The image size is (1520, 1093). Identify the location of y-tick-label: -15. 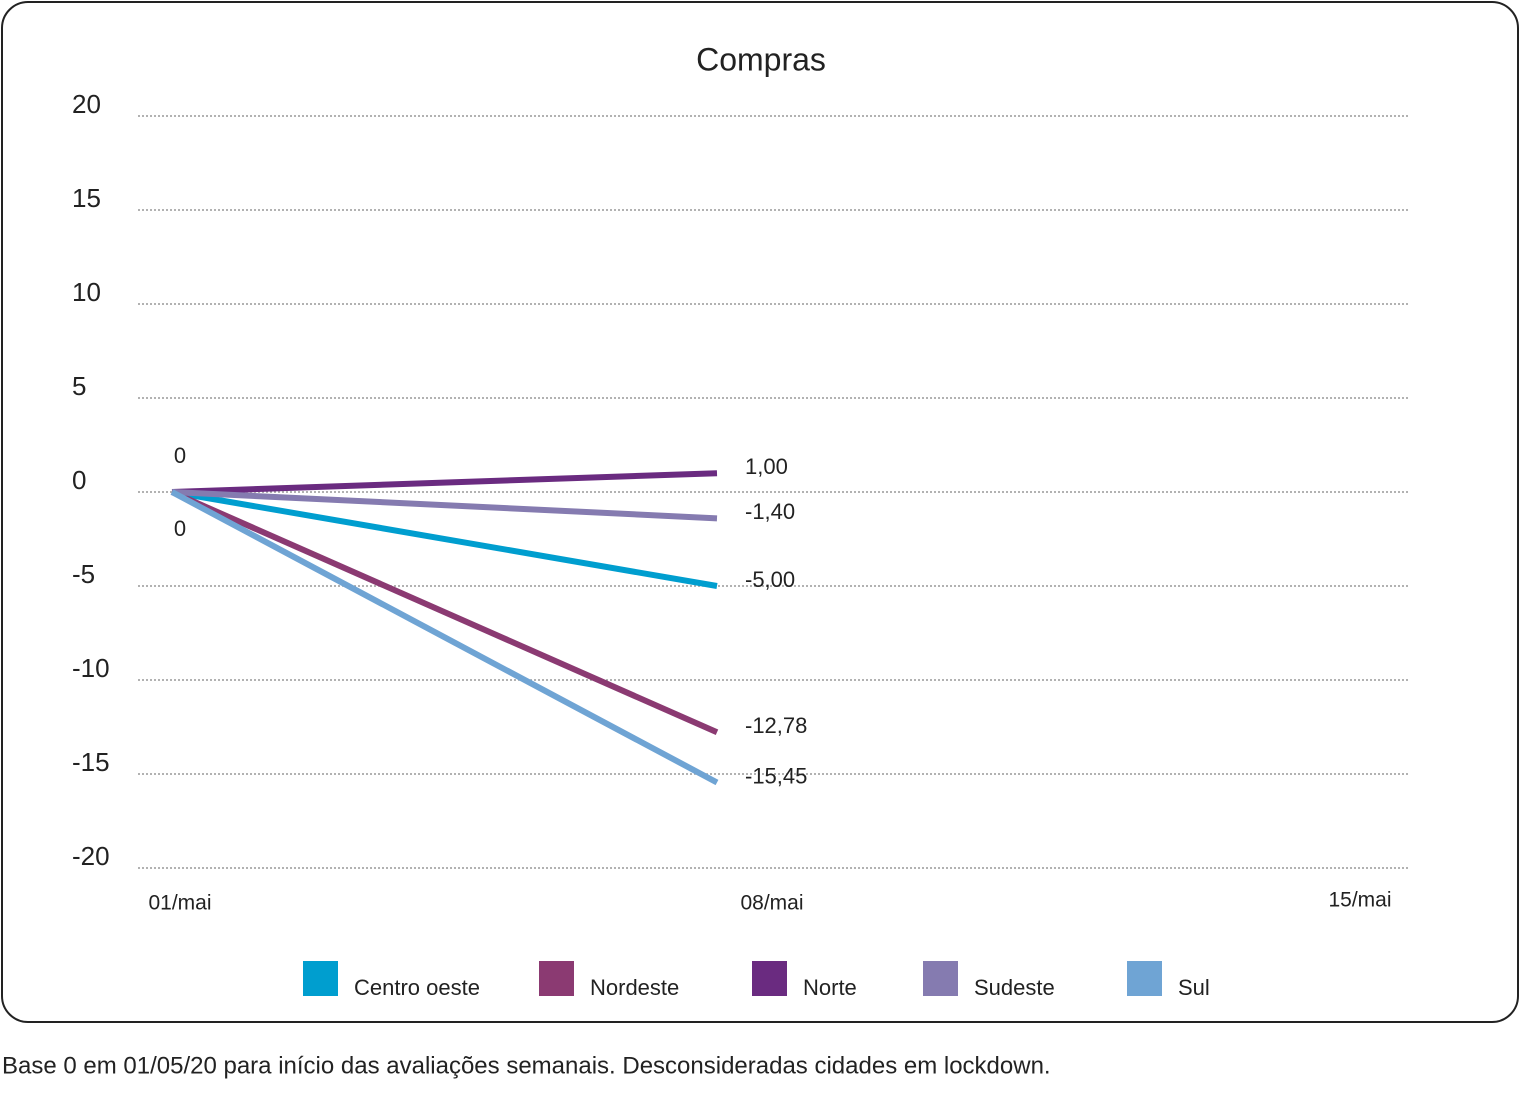
(91, 762).